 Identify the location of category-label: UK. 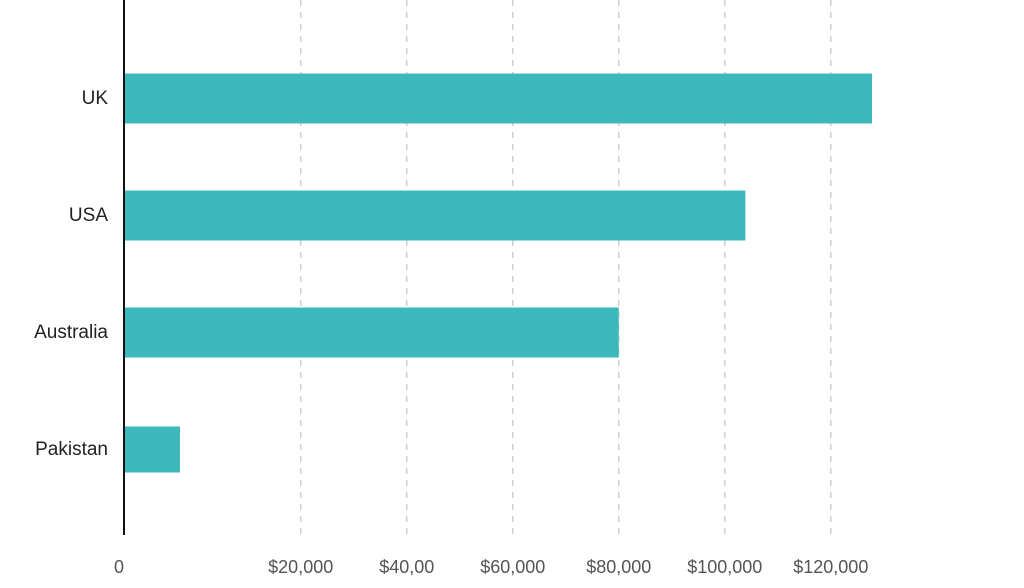
(95, 98).